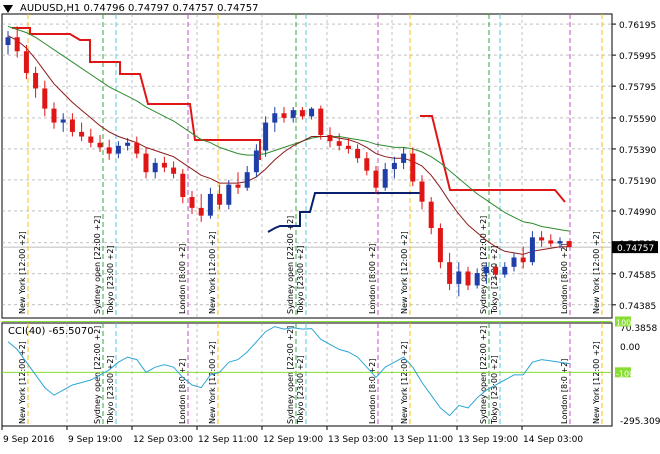 The width and height of the screenshot is (660, 454). What do you see at coordinates (637, 276) in the screenshot?
I see `price-tick-label: 0.74585` at bounding box center [637, 276].